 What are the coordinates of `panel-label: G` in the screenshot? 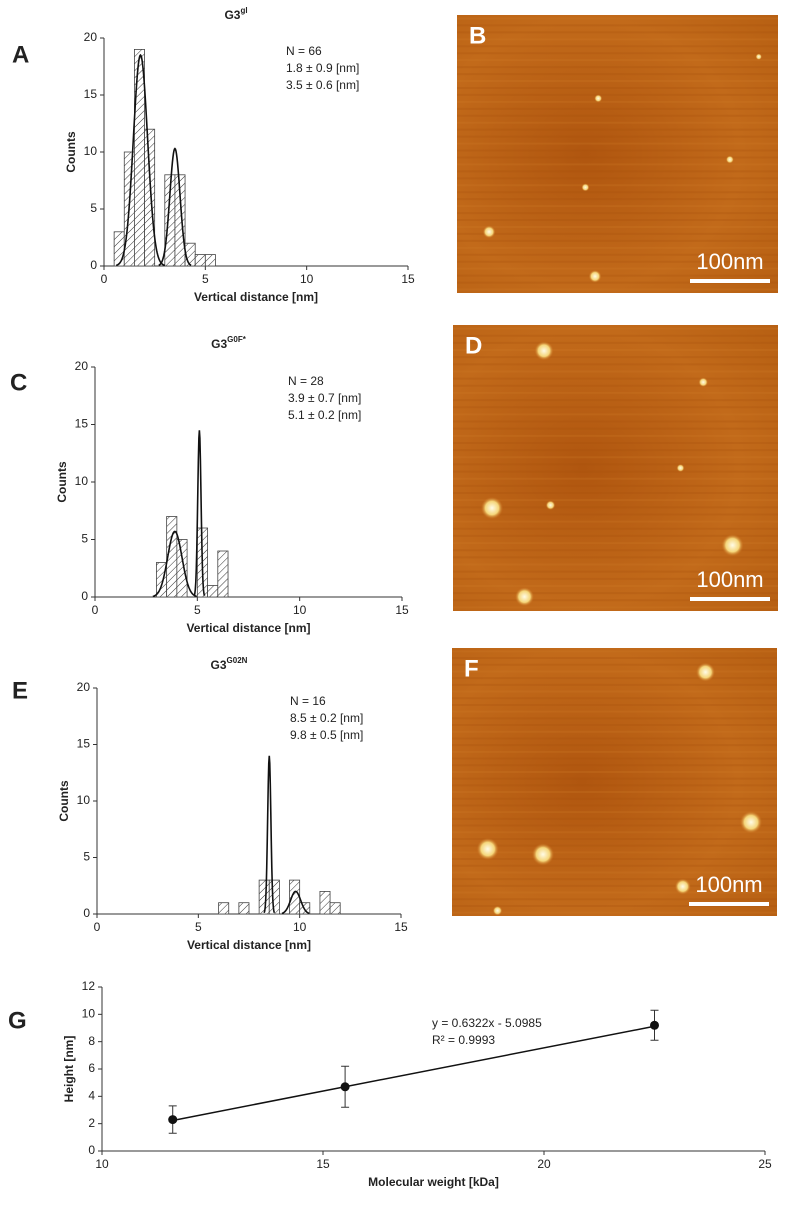 It's located at (17, 1020).